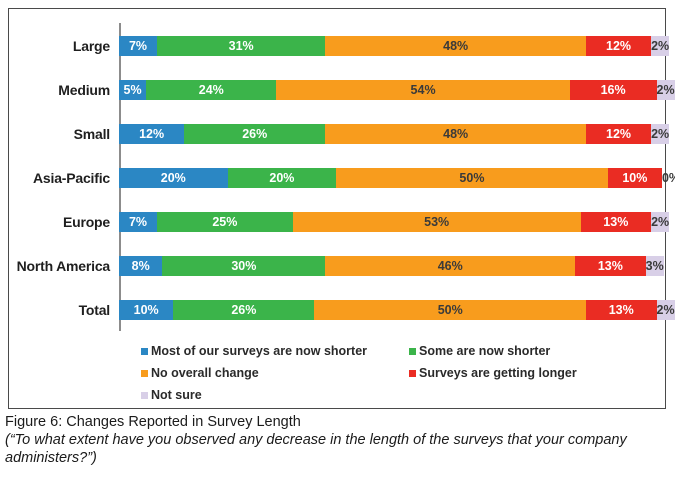 The height and width of the screenshot is (481, 675). I want to click on legend-item: Surveys are getting longer, so click(537, 373).